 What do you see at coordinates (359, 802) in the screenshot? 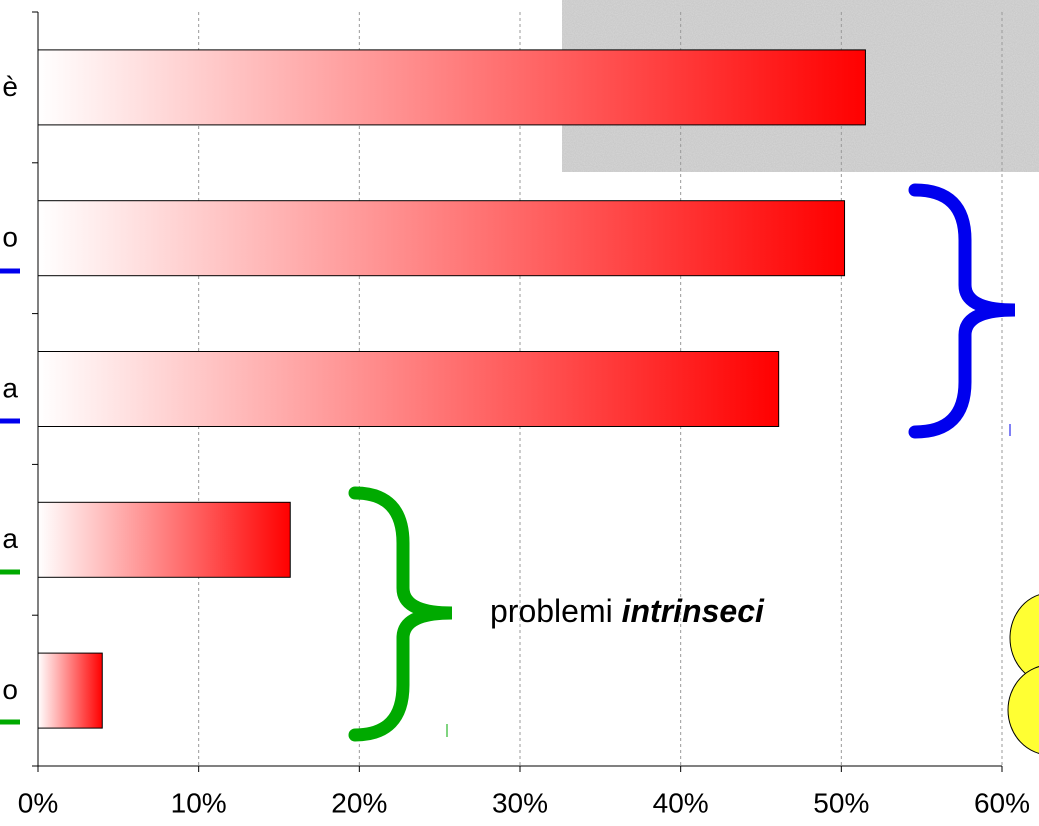
I see `x-tick-label: 20%` at bounding box center [359, 802].